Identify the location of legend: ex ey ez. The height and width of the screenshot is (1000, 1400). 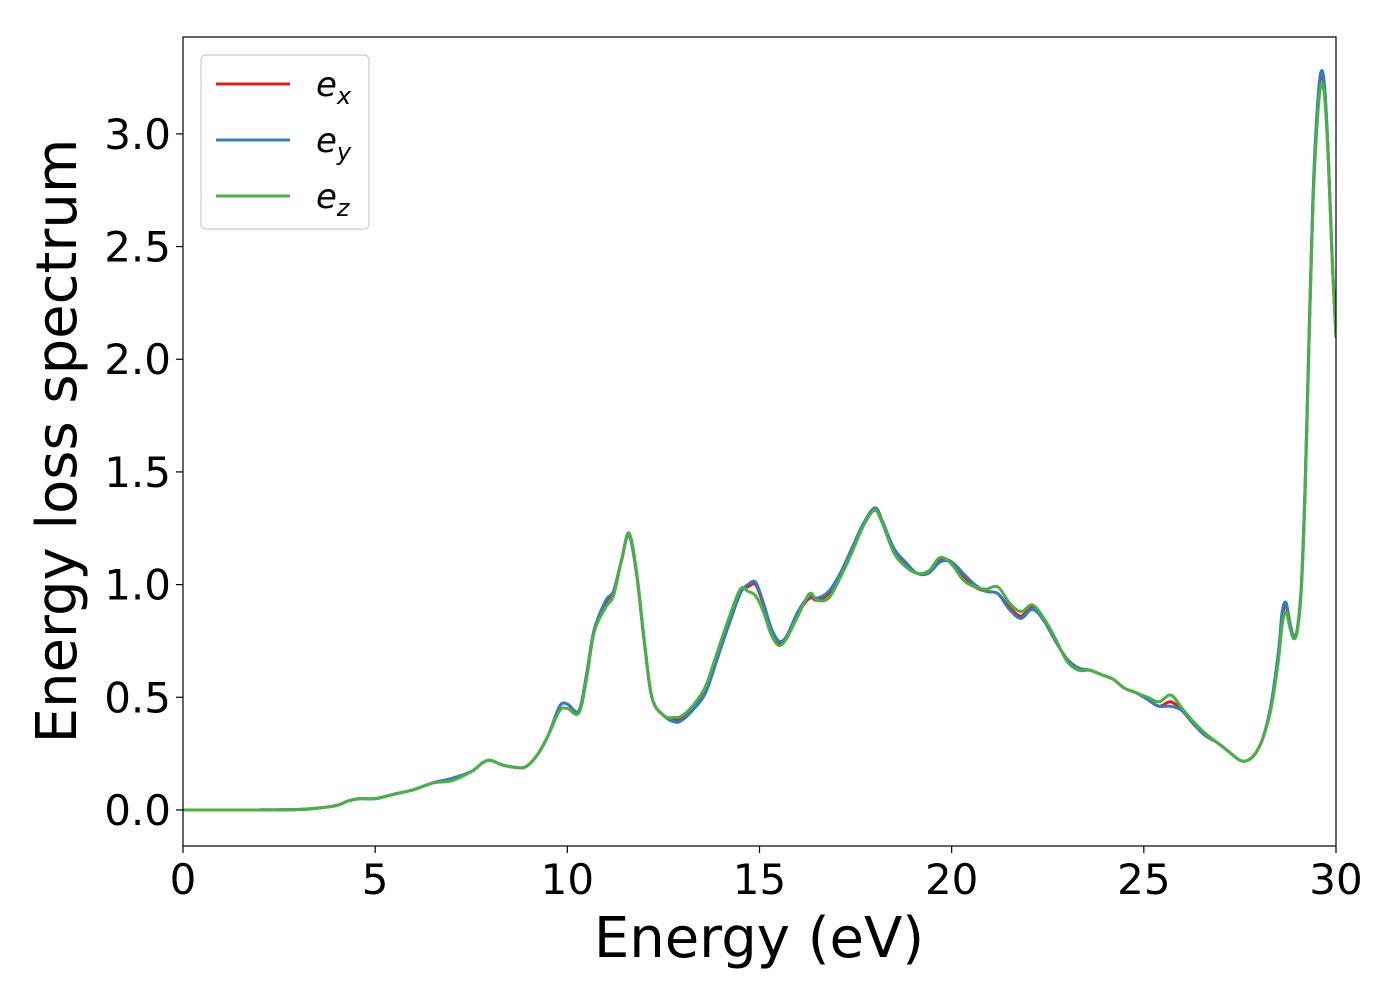
(285, 142).